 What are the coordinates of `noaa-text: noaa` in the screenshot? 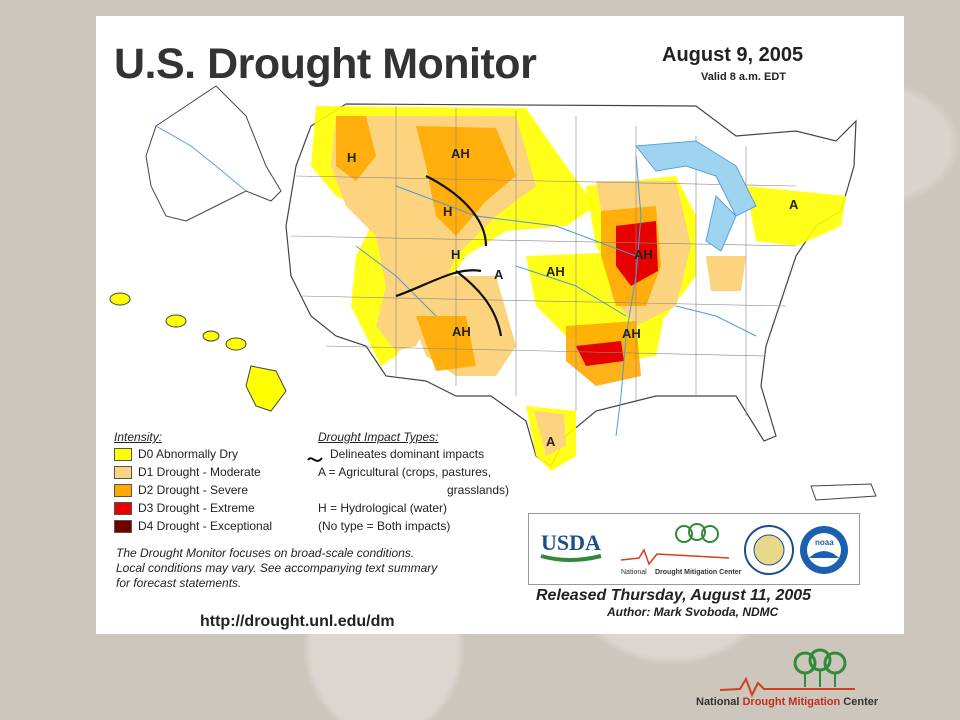 It's located at (824, 542).